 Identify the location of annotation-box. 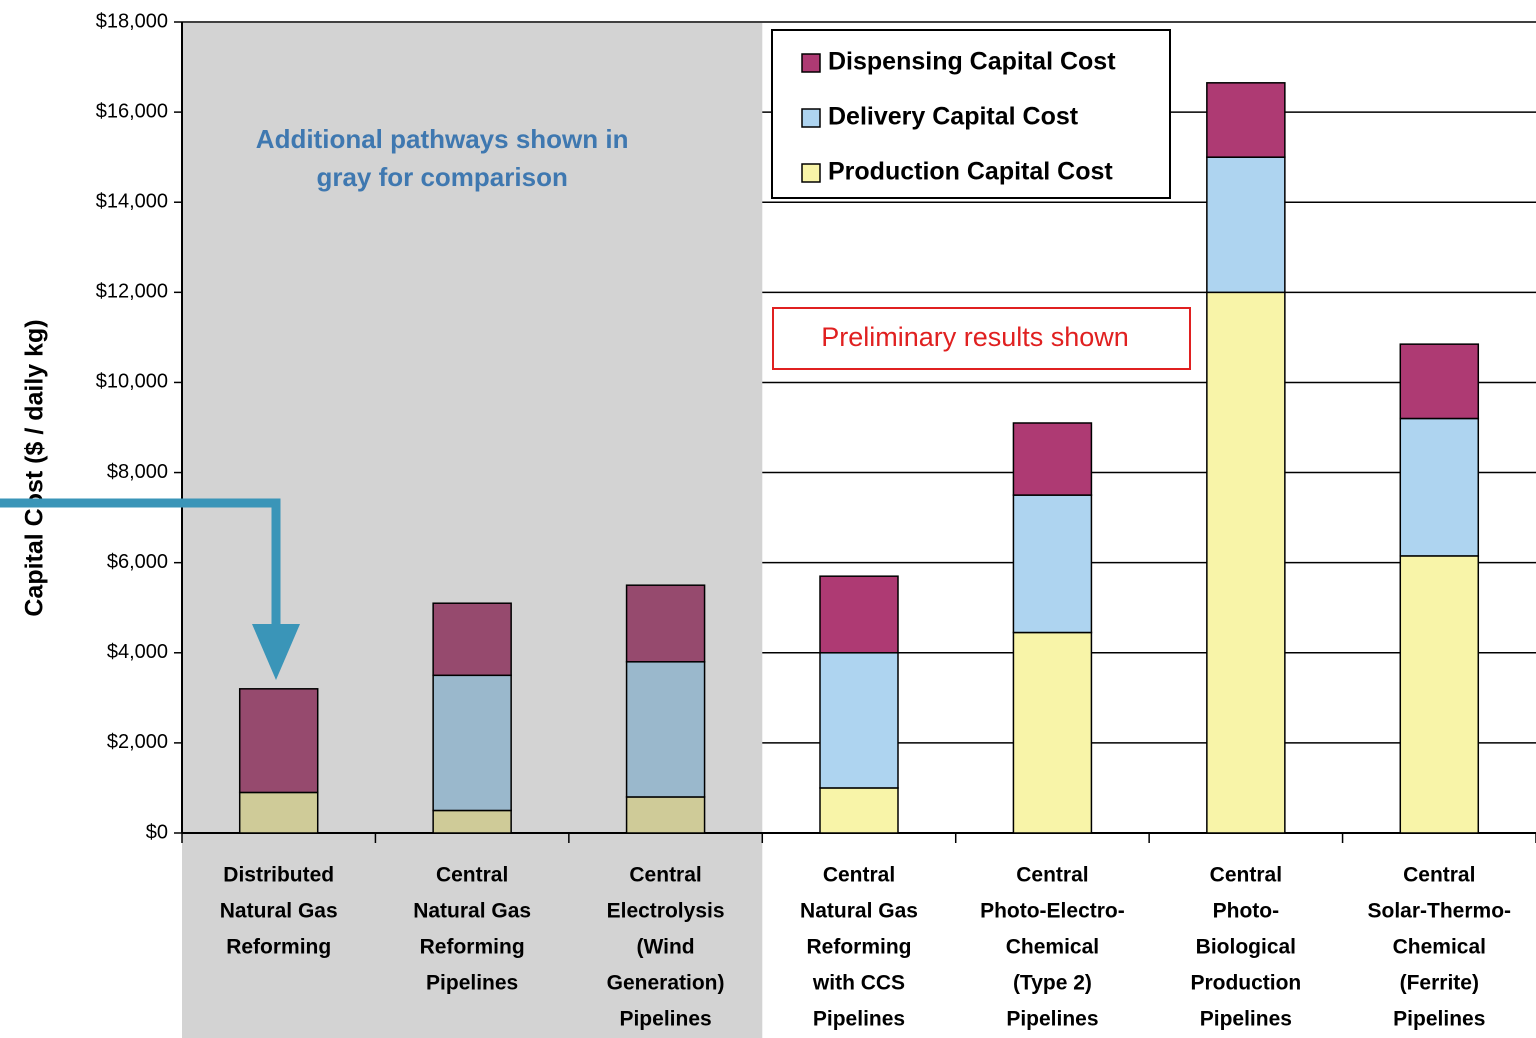
(981, 338).